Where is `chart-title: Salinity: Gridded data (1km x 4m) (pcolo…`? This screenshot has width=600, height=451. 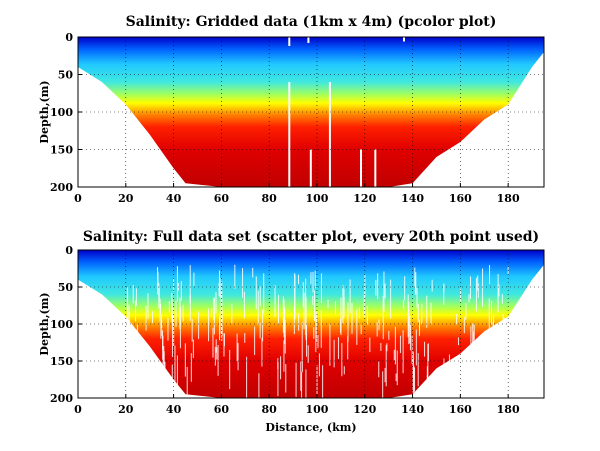 chart-title: Salinity: Gridded data (1km x 4m) (pcolo… is located at coordinates (311, 22).